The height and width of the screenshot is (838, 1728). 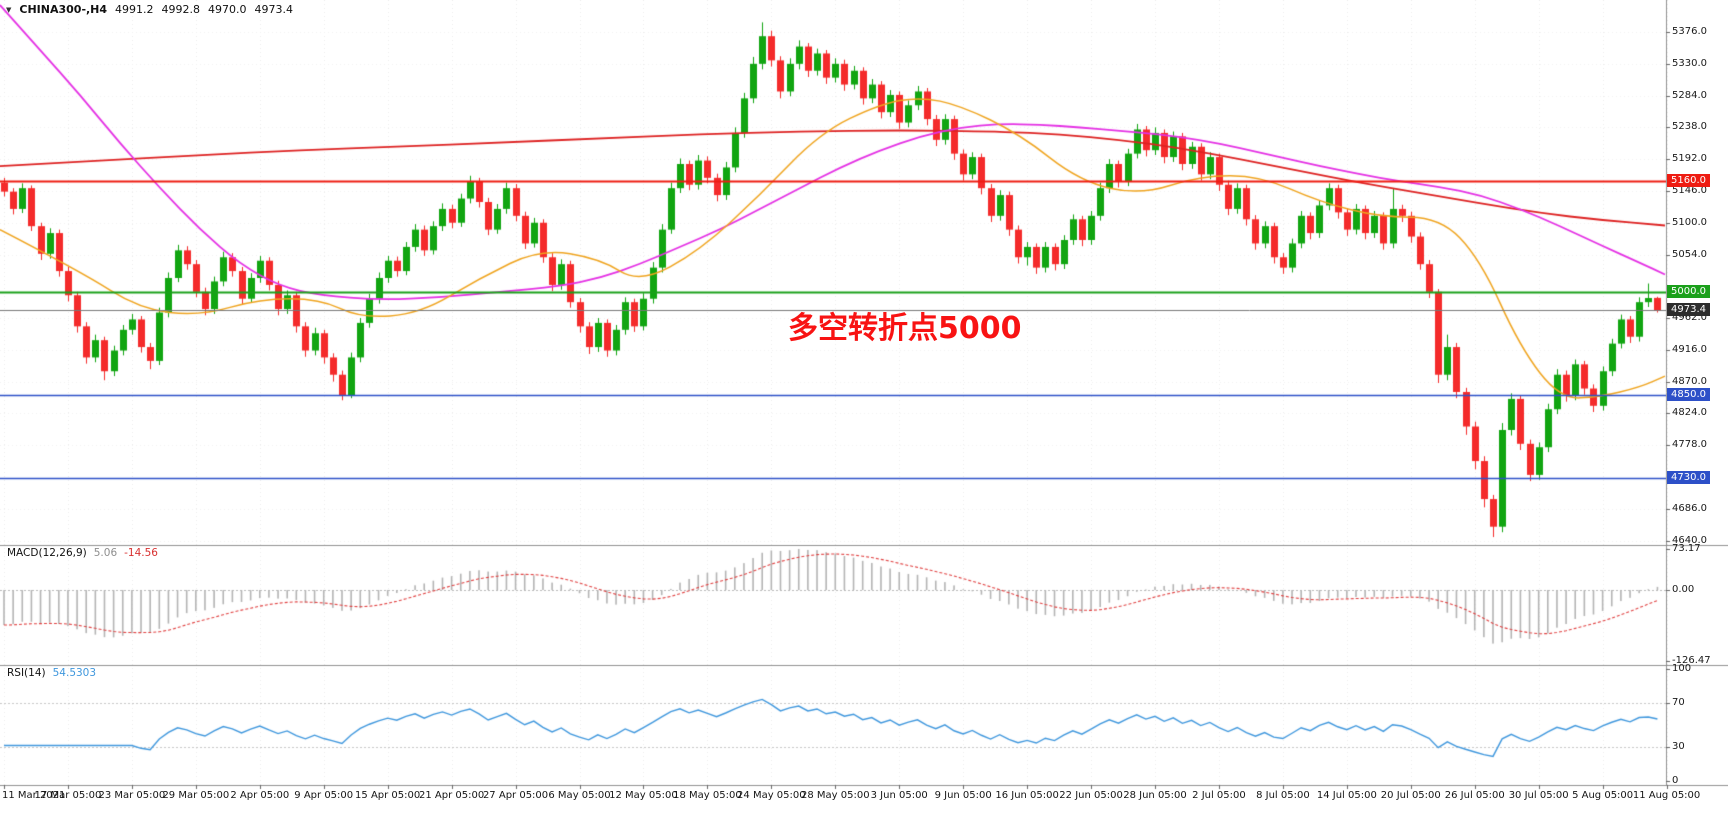 I want to click on time-tick-label: 20 Jul 05:00, so click(x=1410, y=795).